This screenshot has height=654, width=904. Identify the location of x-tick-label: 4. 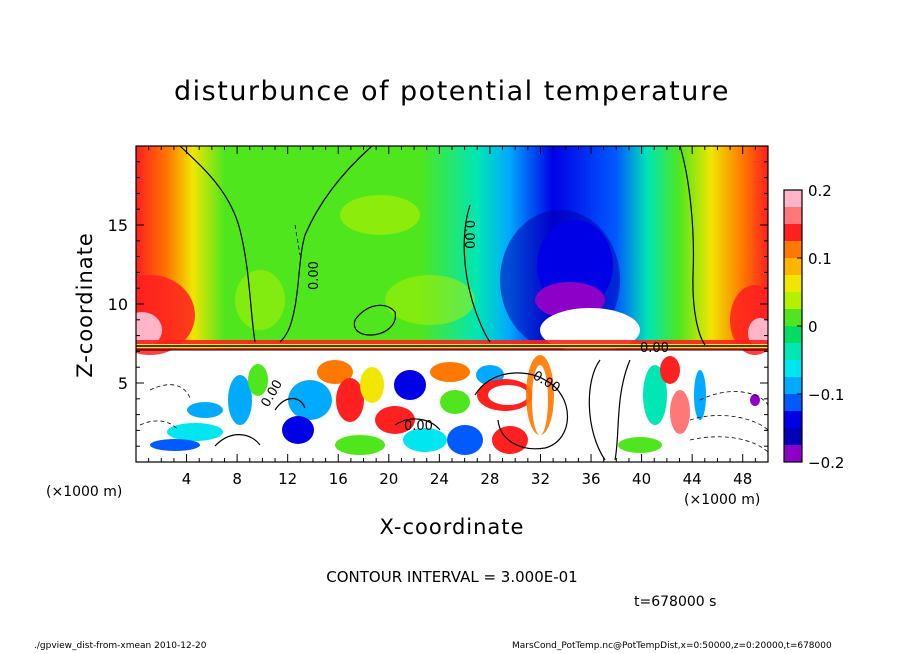
(187, 479).